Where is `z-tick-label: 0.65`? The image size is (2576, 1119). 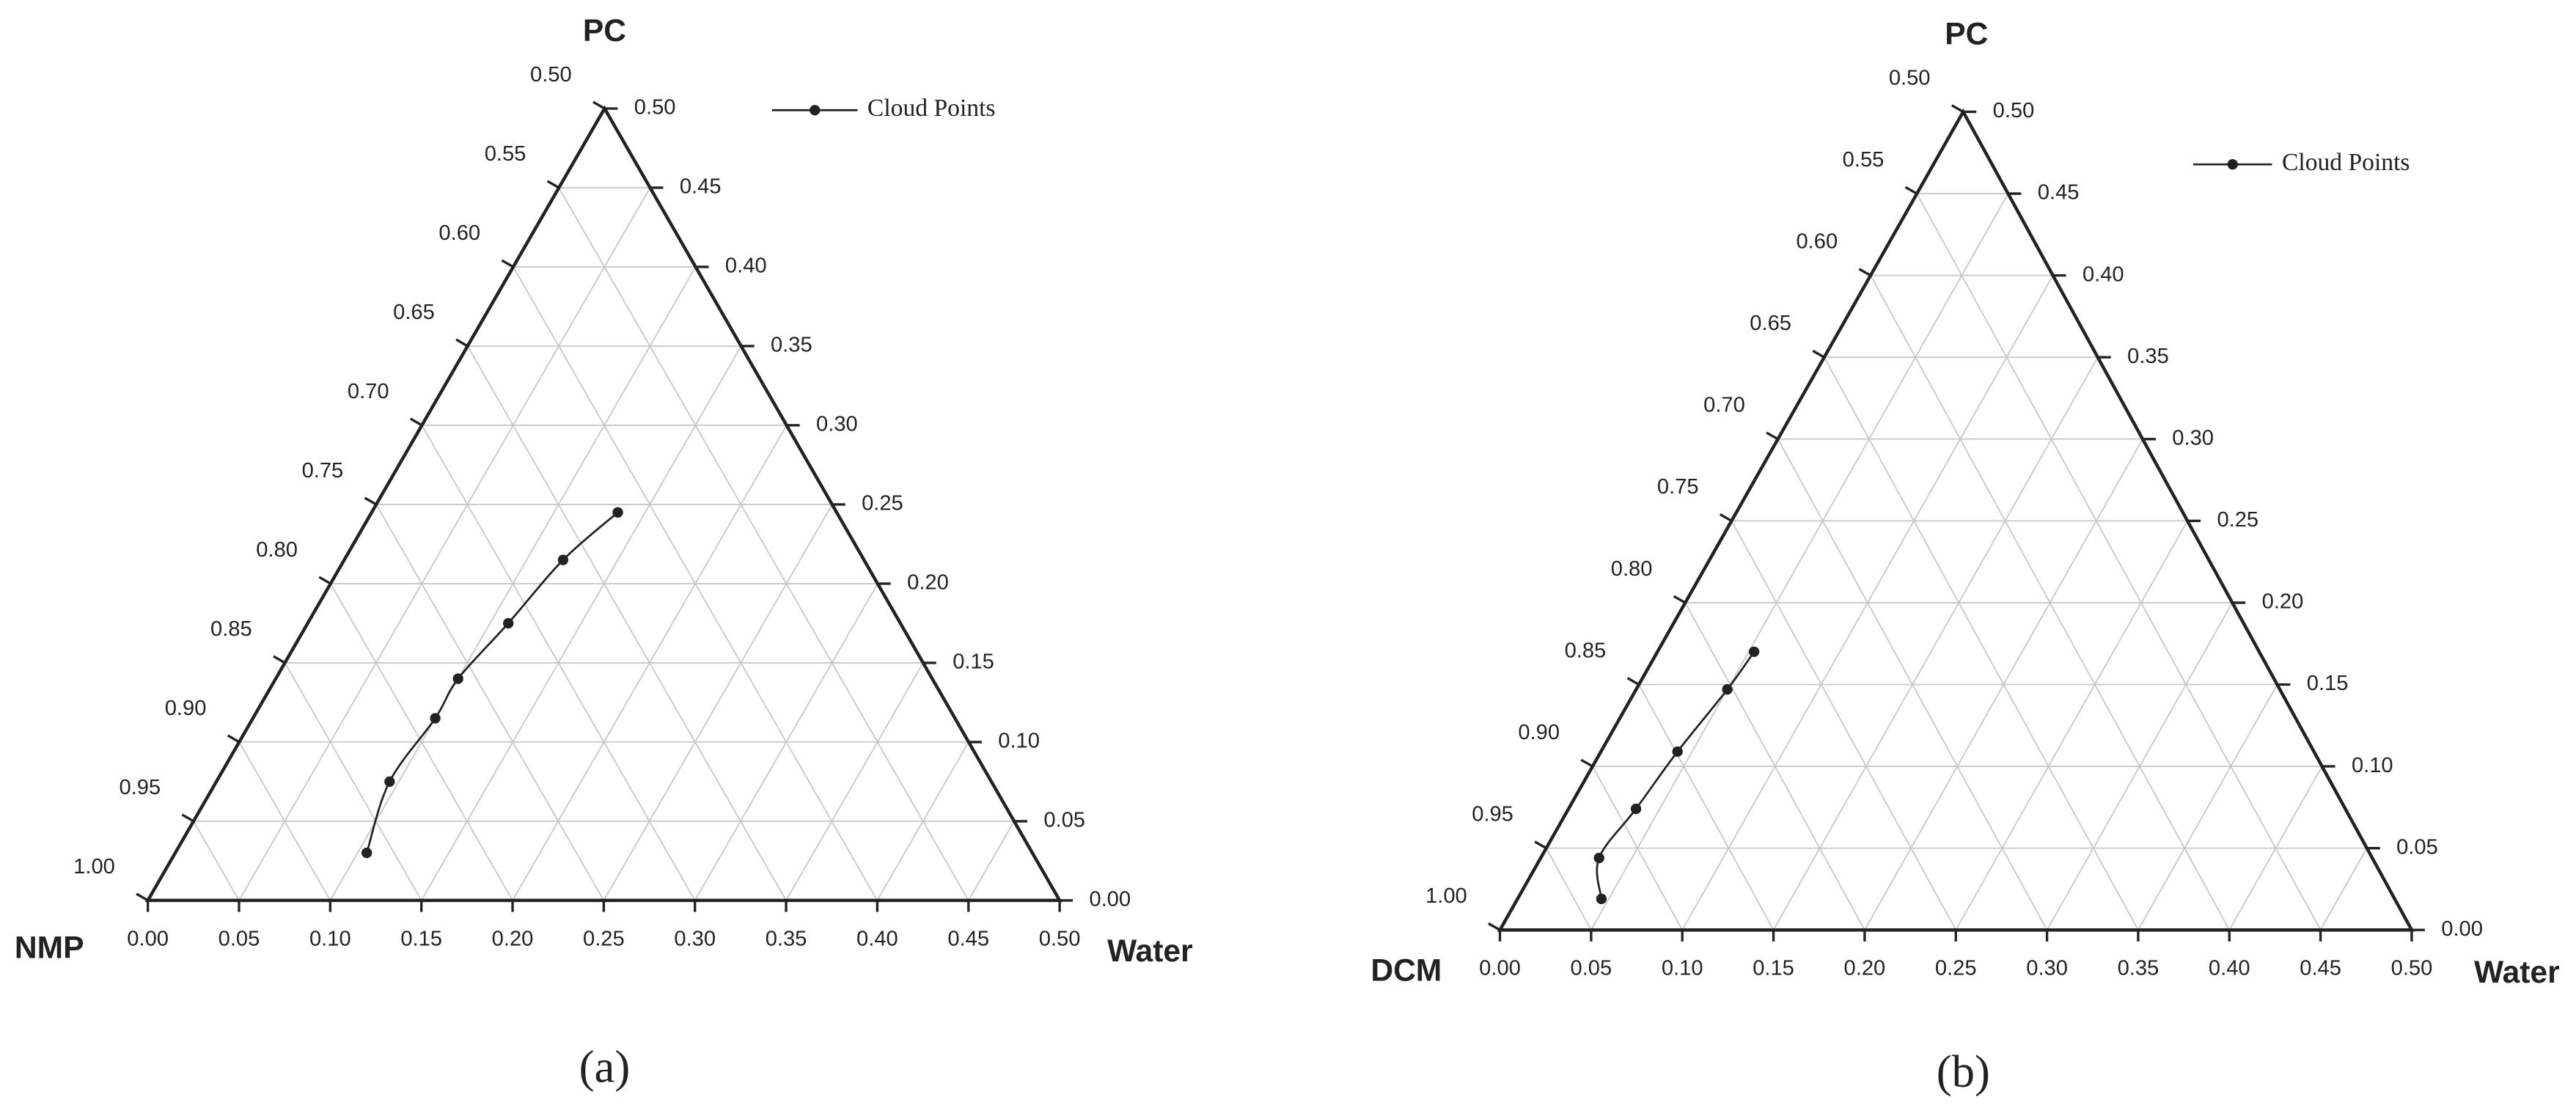
z-tick-label: 0.65 is located at coordinates (414, 313).